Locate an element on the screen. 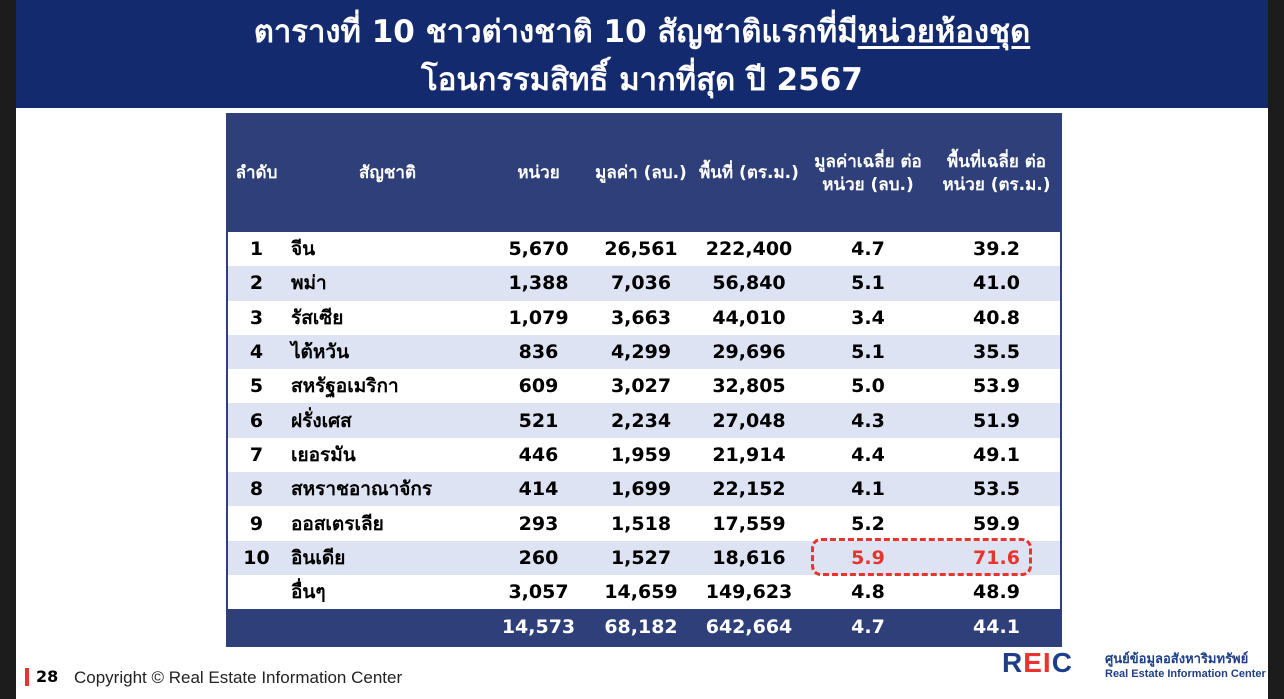 Image resolution: width=1284 pixels, height=699 pixels. title-underlined: หน่วยห้องชุด is located at coordinates (944, 32).